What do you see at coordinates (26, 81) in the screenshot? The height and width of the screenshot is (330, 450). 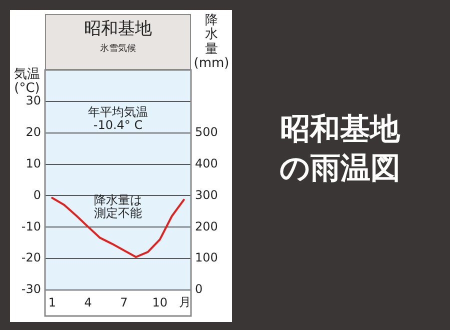 I see `y-axis-title: 気温(°C)` at bounding box center [26, 81].